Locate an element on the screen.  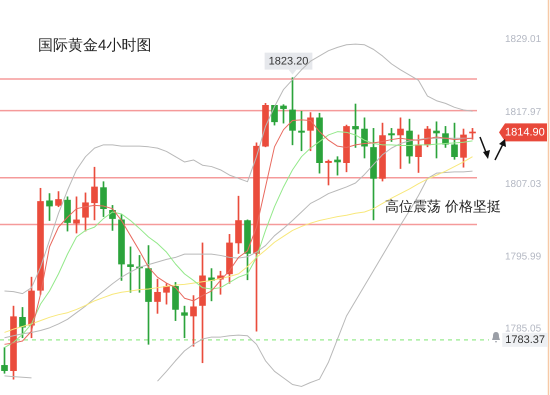
ref-line-label: 1783.37 is located at coordinates (525, 340).